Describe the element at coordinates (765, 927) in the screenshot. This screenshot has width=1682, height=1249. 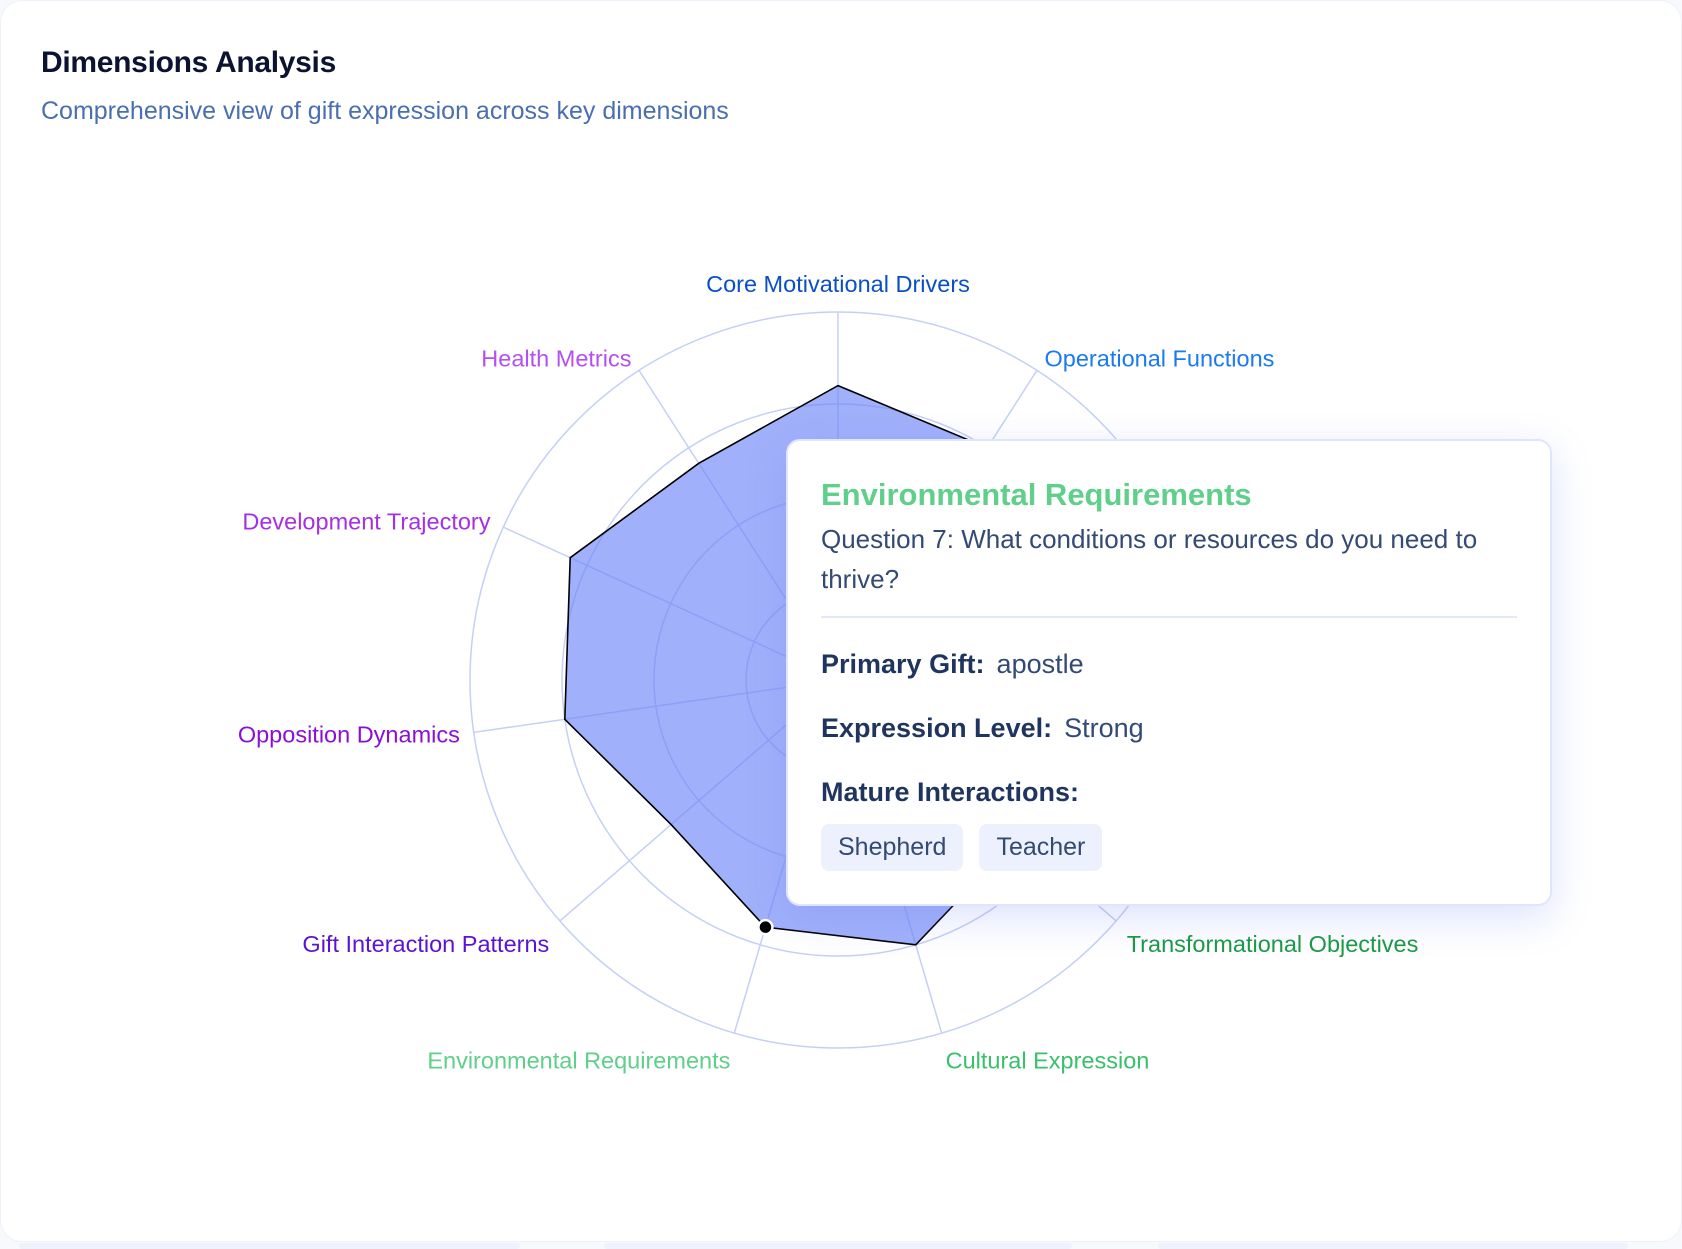
I see `active-data-point` at that location.